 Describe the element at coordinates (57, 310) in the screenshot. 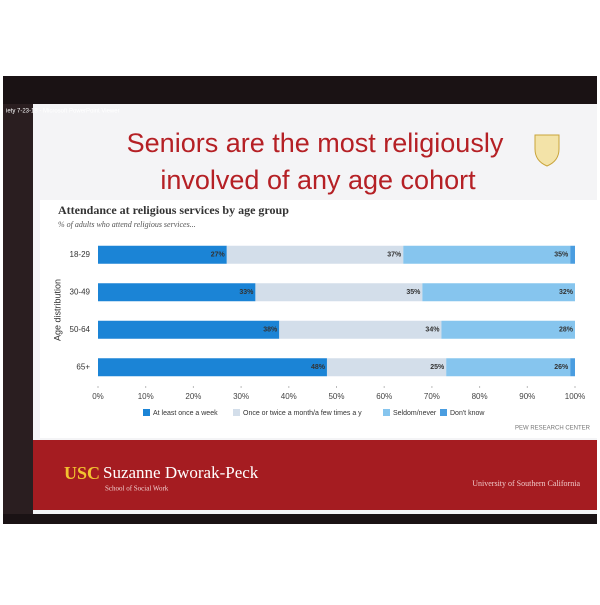

I see `y-axis-label: Age distribution` at that location.